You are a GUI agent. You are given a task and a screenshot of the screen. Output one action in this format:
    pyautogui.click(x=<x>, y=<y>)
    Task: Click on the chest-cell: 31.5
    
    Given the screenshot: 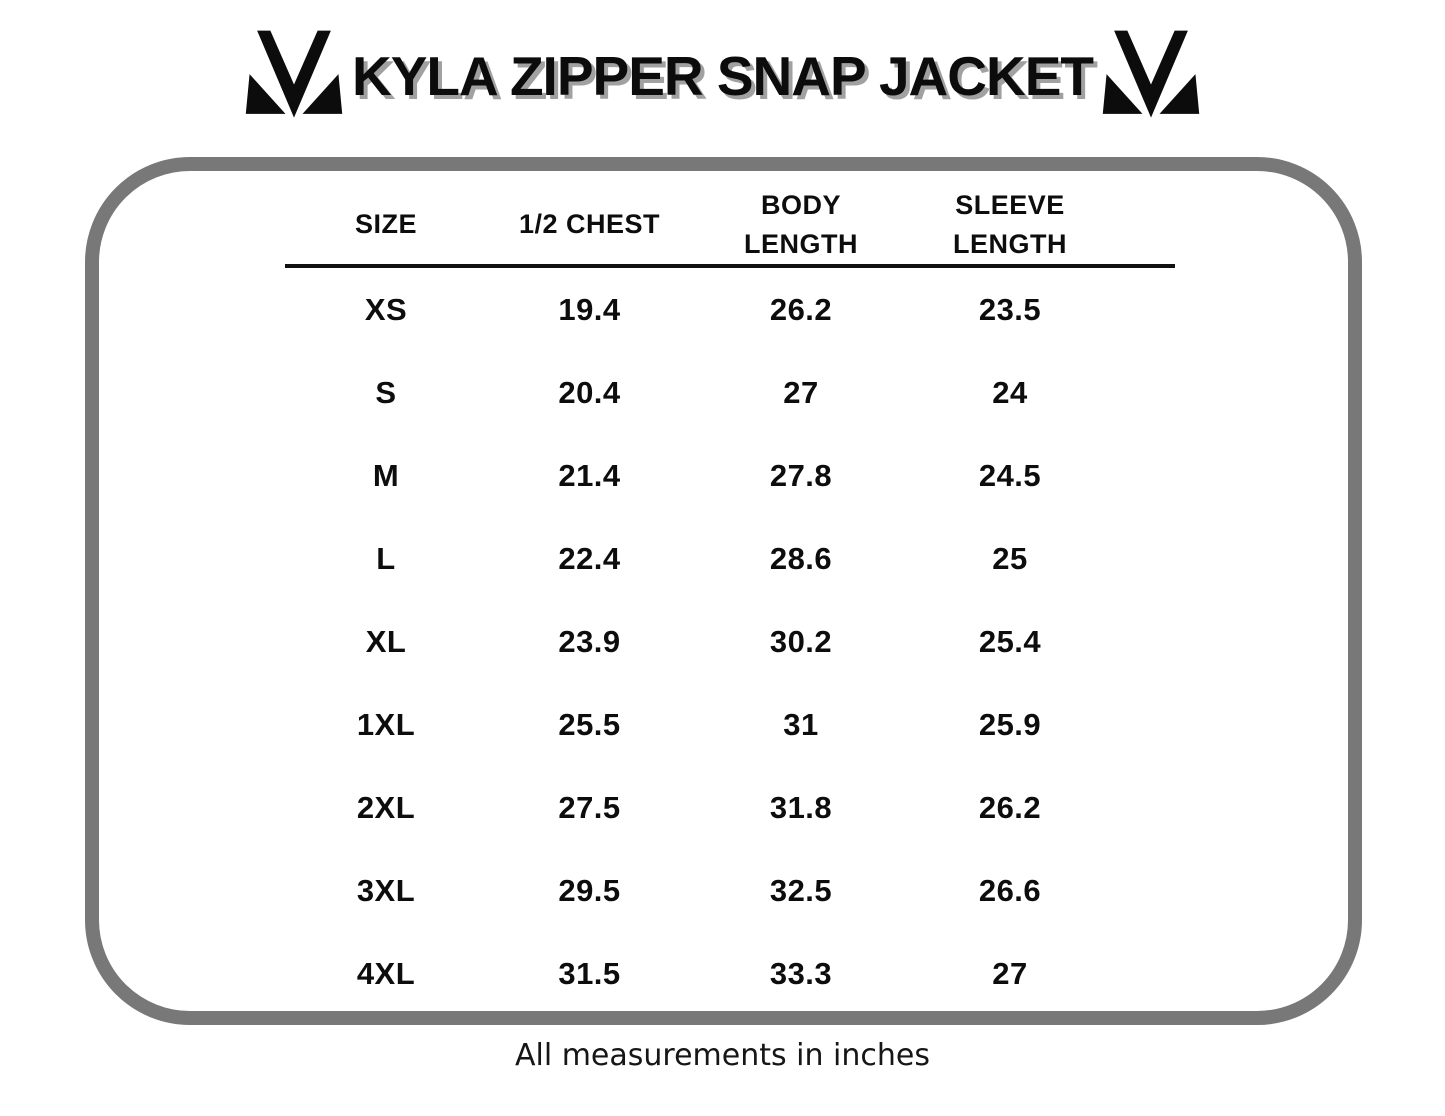 What is the action you would take?
    pyautogui.click(x=589, y=973)
    